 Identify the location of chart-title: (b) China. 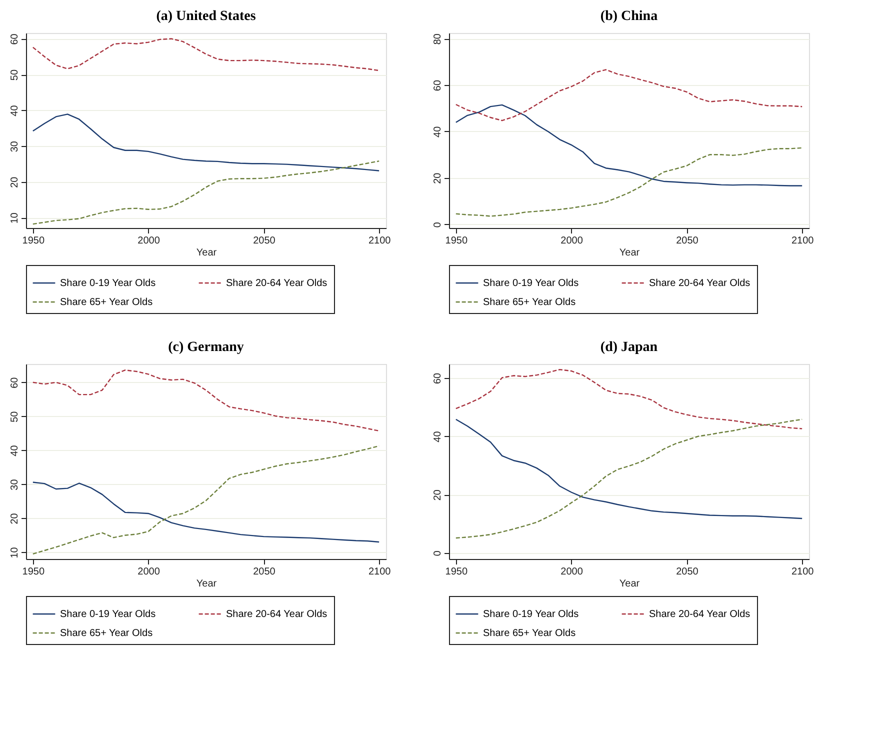
(629, 16).